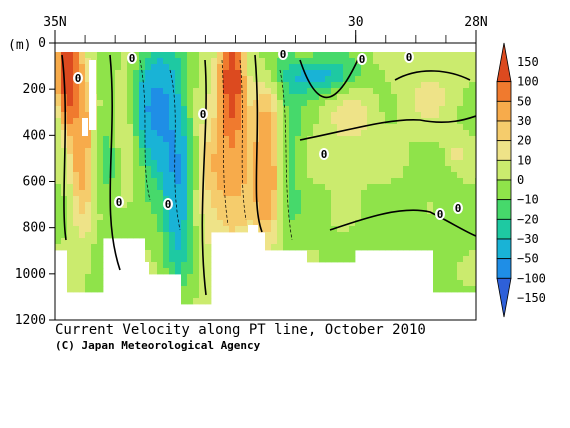  What do you see at coordinates (286, 155) in the screenshot?
I see `contour-line` at bounding box center [286, 155].